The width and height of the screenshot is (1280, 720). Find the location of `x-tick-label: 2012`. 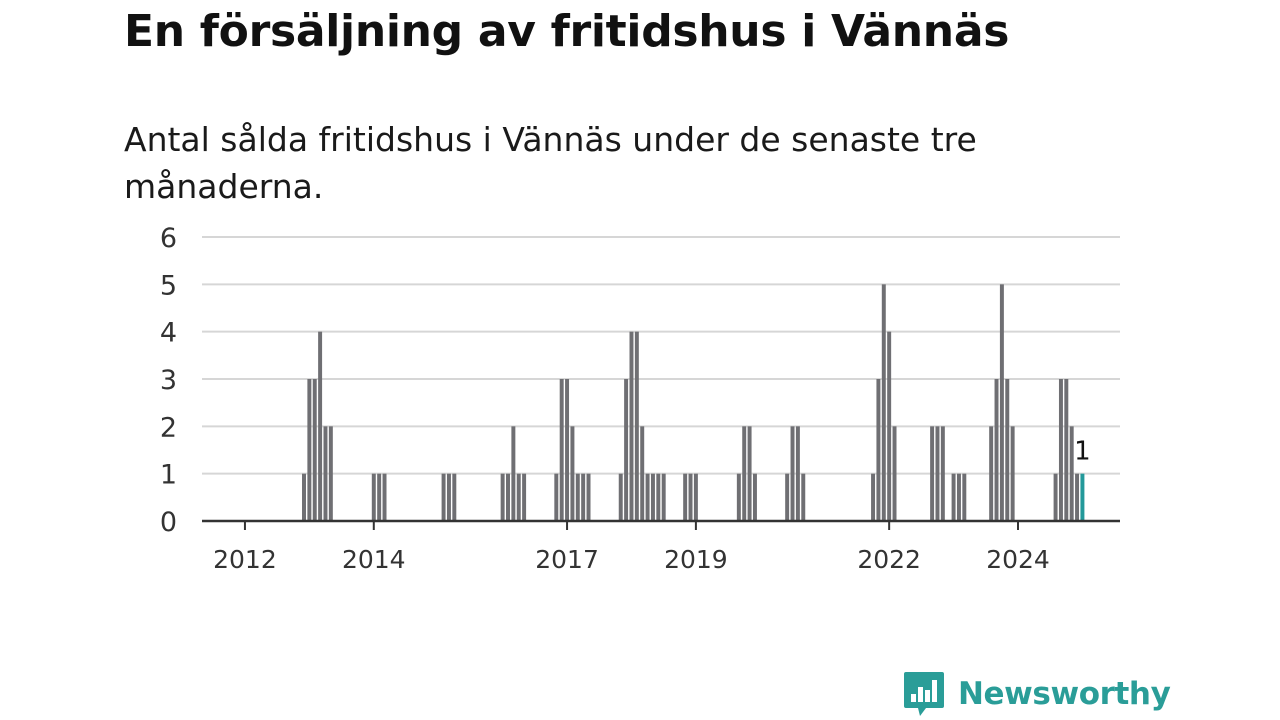

x-tick-label: 2012 is located at coordinates (245, 559).